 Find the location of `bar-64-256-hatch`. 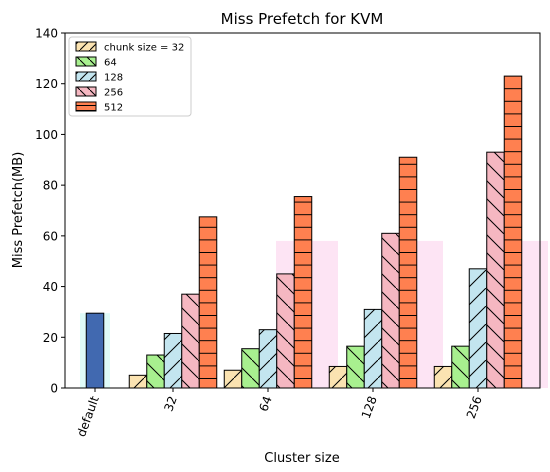

bar-64-256-hatch is located at coordinates (460, 367).